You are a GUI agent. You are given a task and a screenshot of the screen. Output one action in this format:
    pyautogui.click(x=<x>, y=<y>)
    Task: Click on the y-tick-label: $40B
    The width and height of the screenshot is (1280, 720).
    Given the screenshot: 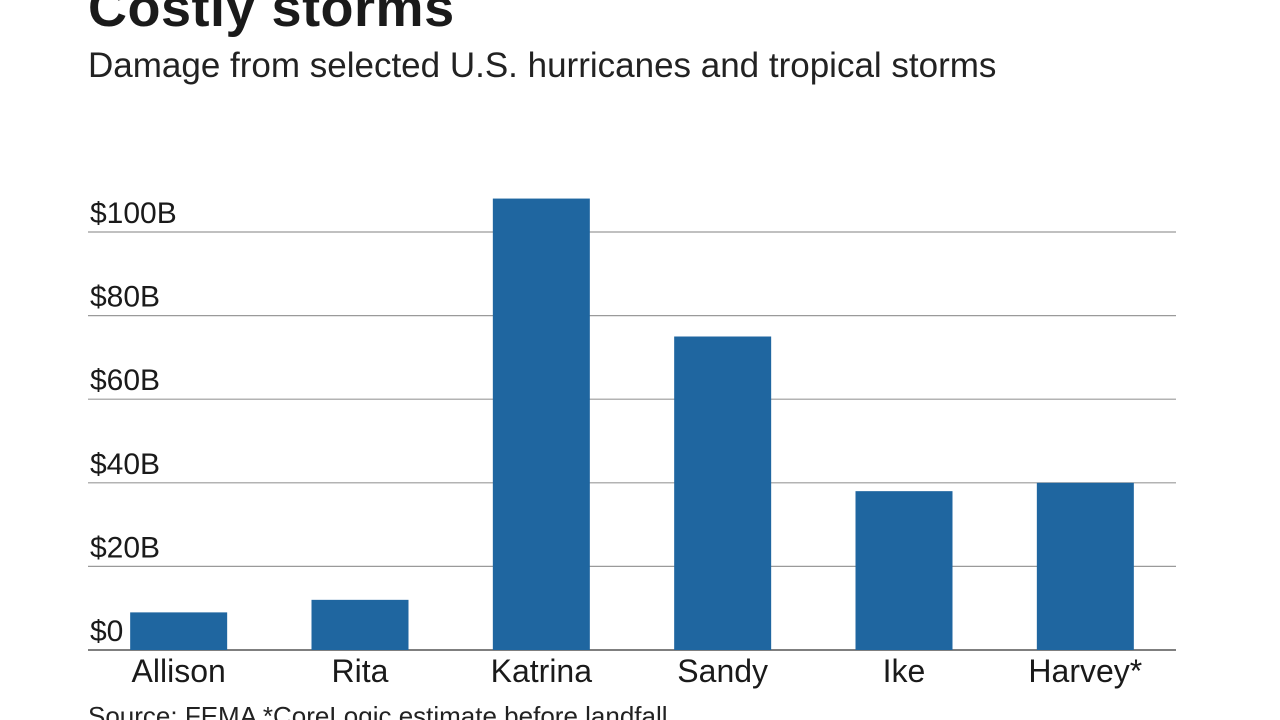 What is the action you would take?
    pyautogui.click(x=125, y=464)
    